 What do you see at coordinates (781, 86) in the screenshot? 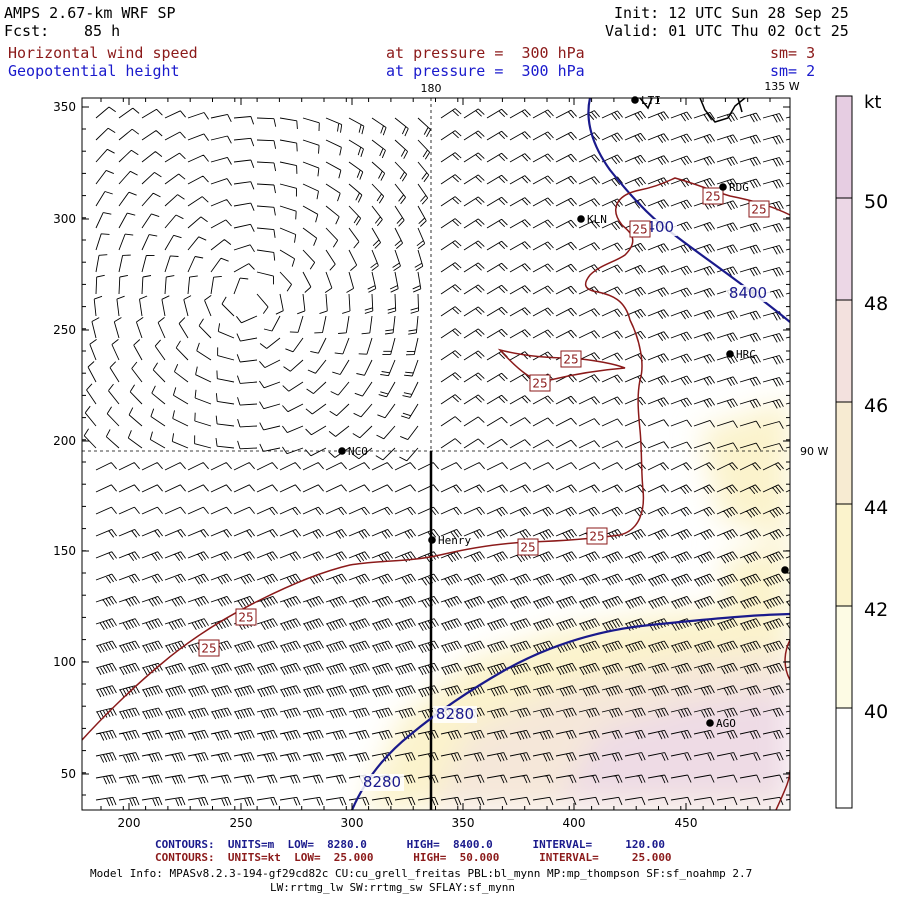
I see `lon-label-135w: 135 W` at bounding box center [781, 86].